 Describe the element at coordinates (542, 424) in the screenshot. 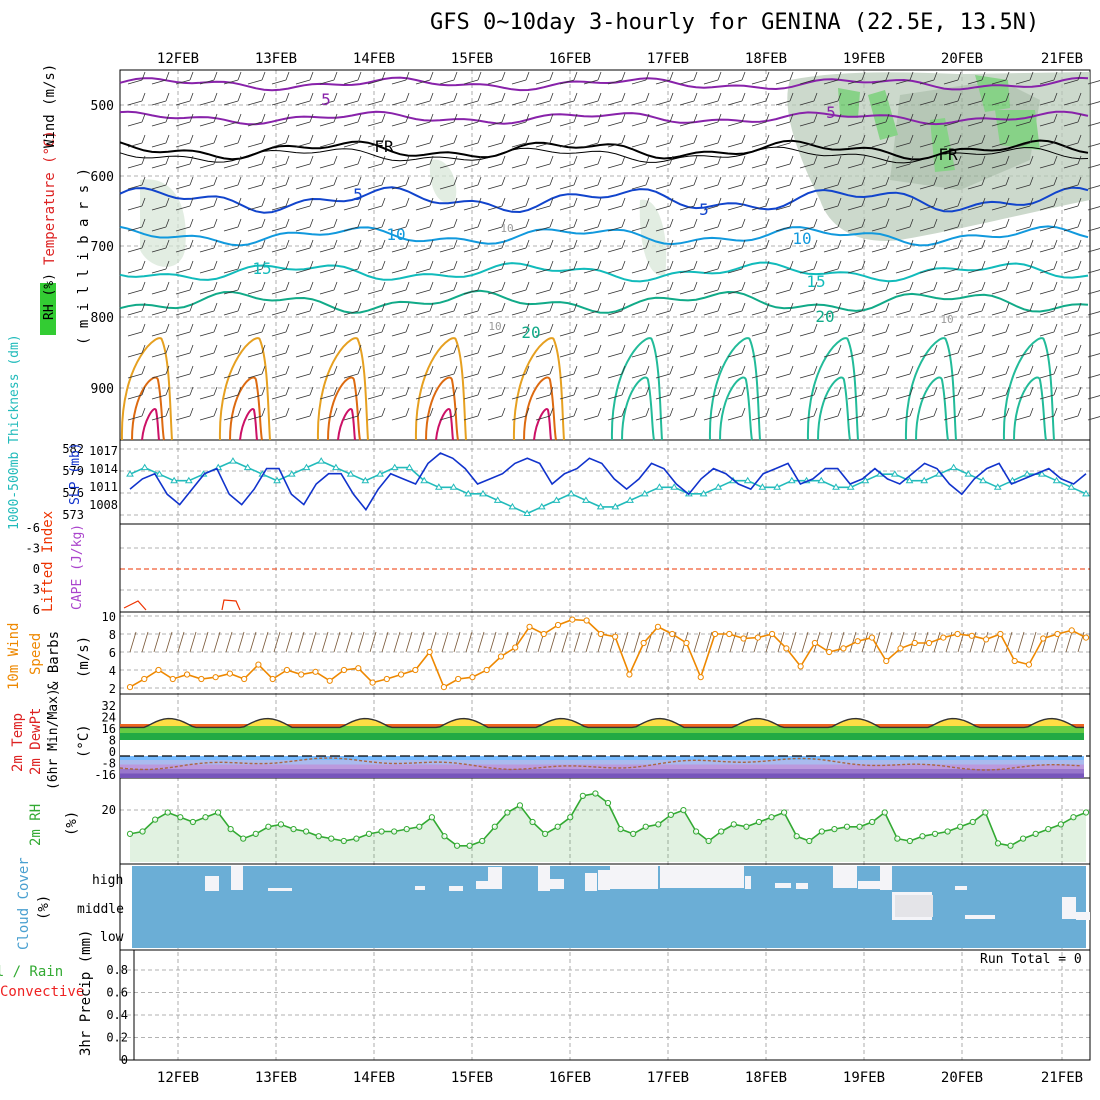

I see `boundary-loop-core` at that location.